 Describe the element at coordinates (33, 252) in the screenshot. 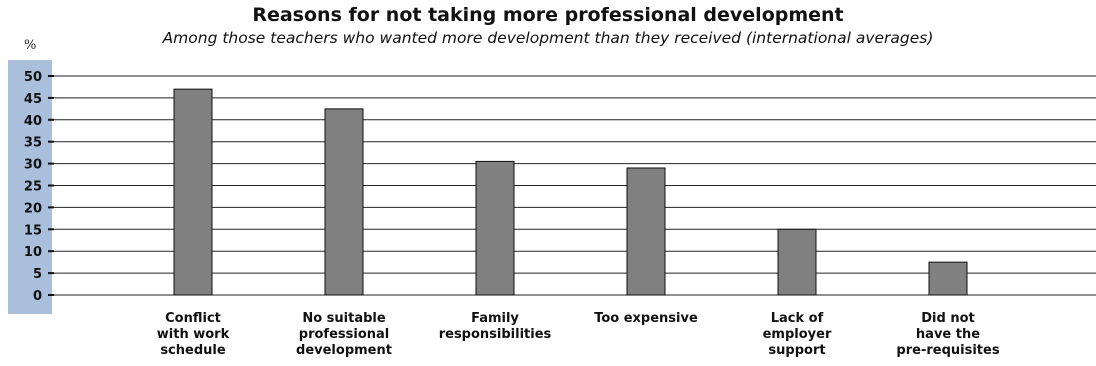

I see `y-tick-label-10: 10` at that location.